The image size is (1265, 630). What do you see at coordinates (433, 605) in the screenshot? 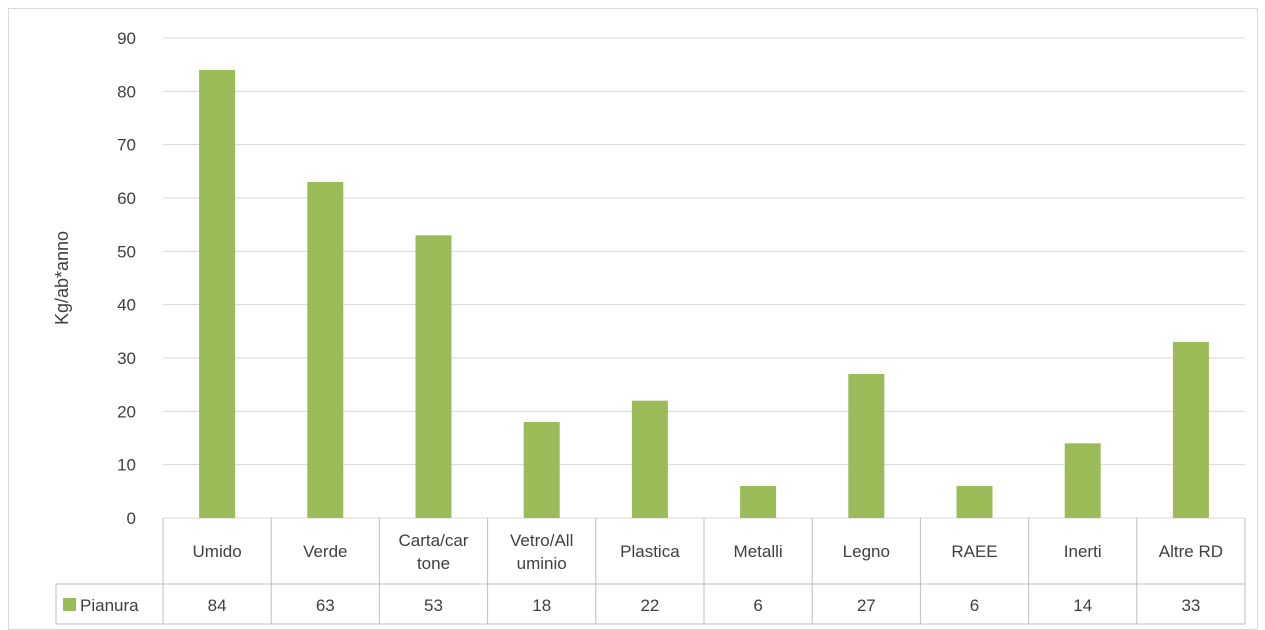
I see `table-value: 53` at bounding box center [433, 605].